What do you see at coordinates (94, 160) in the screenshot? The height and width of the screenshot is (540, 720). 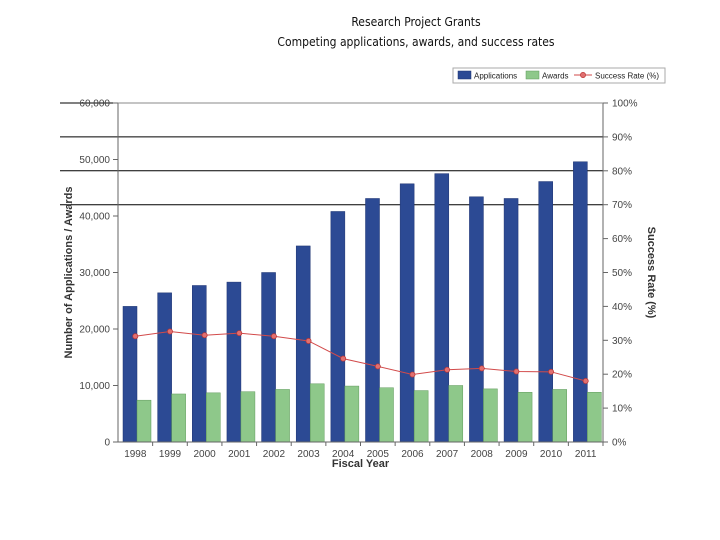 I see `left-tick-label: 50,000` at bounding box center [94, 160].